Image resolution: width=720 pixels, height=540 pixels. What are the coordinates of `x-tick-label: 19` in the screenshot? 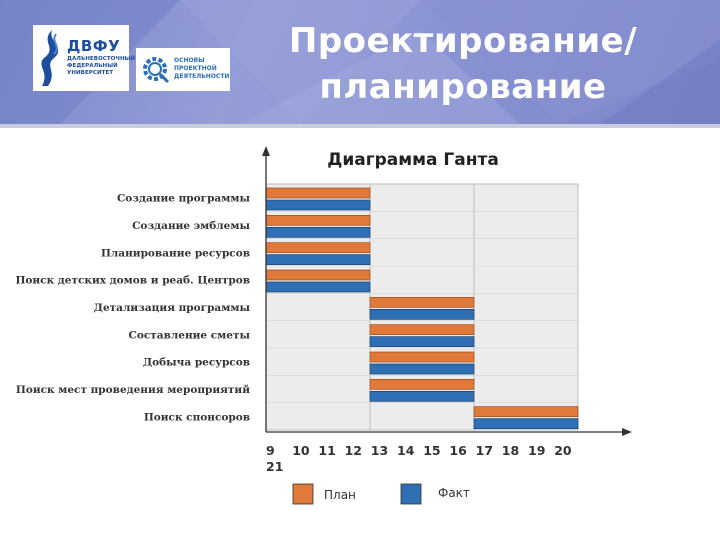 It's located at (536, 450).